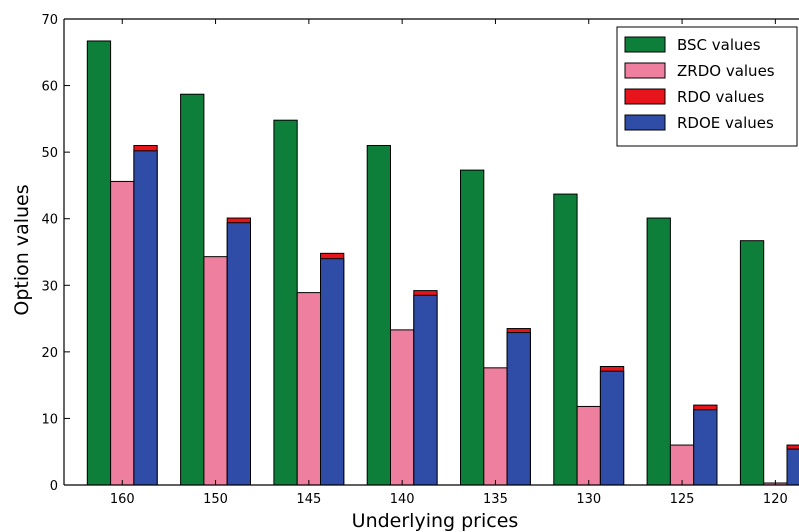 This screenshot has height=532, width=799. Describe the element at coordinates (49, 153) in the screenshot. I see `y-tick-label: 50` at that location.